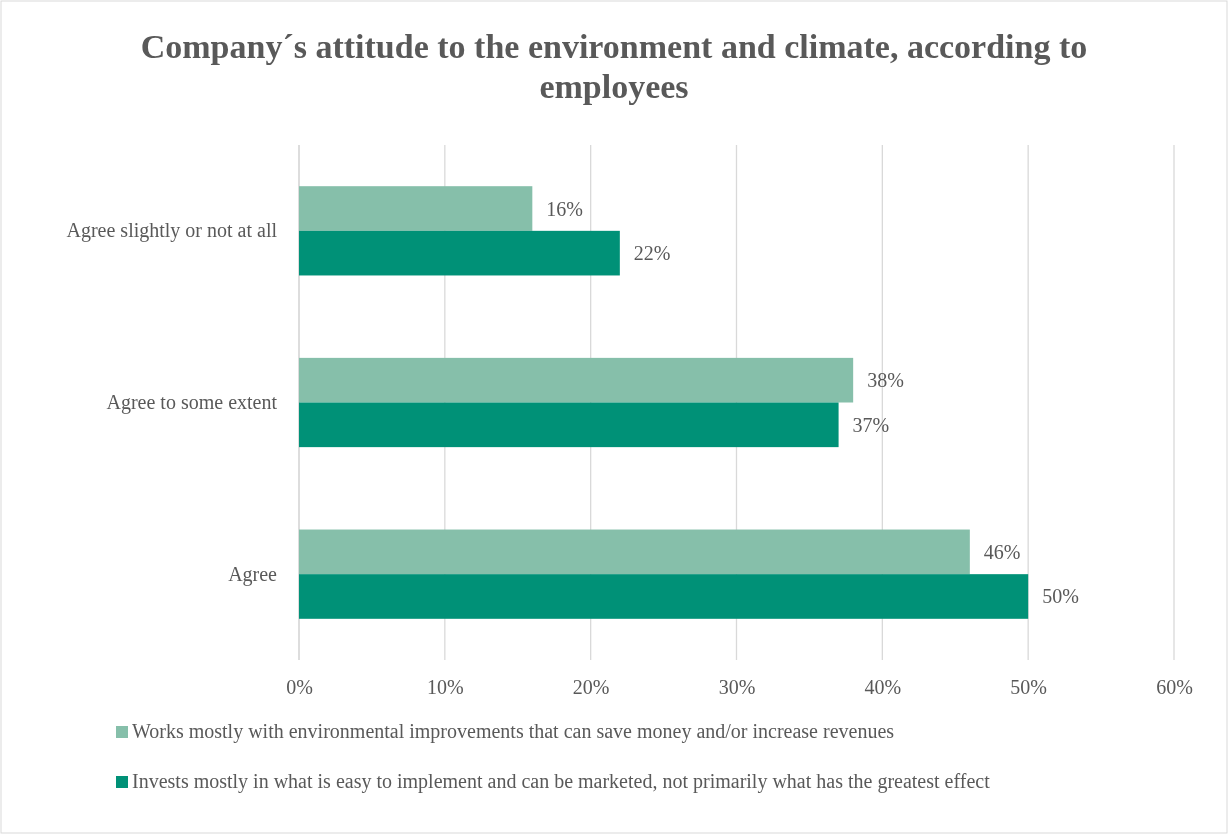 The image size is (1228, 834). What do you see at coordinates (1028, 687) in the screenshot?
I see `x-tick-label: 50%` at bounding box center [1028, 687].